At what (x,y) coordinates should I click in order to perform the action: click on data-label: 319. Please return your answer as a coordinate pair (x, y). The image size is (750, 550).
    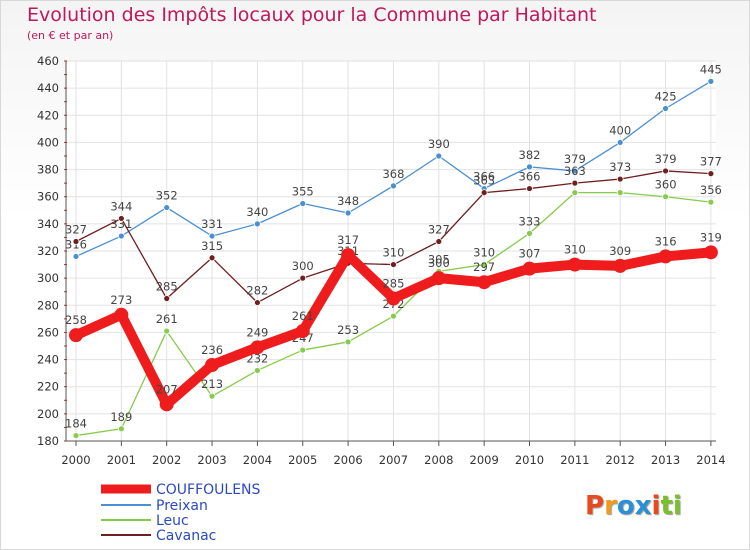
    Looking at the image, I should click on (711, 237).